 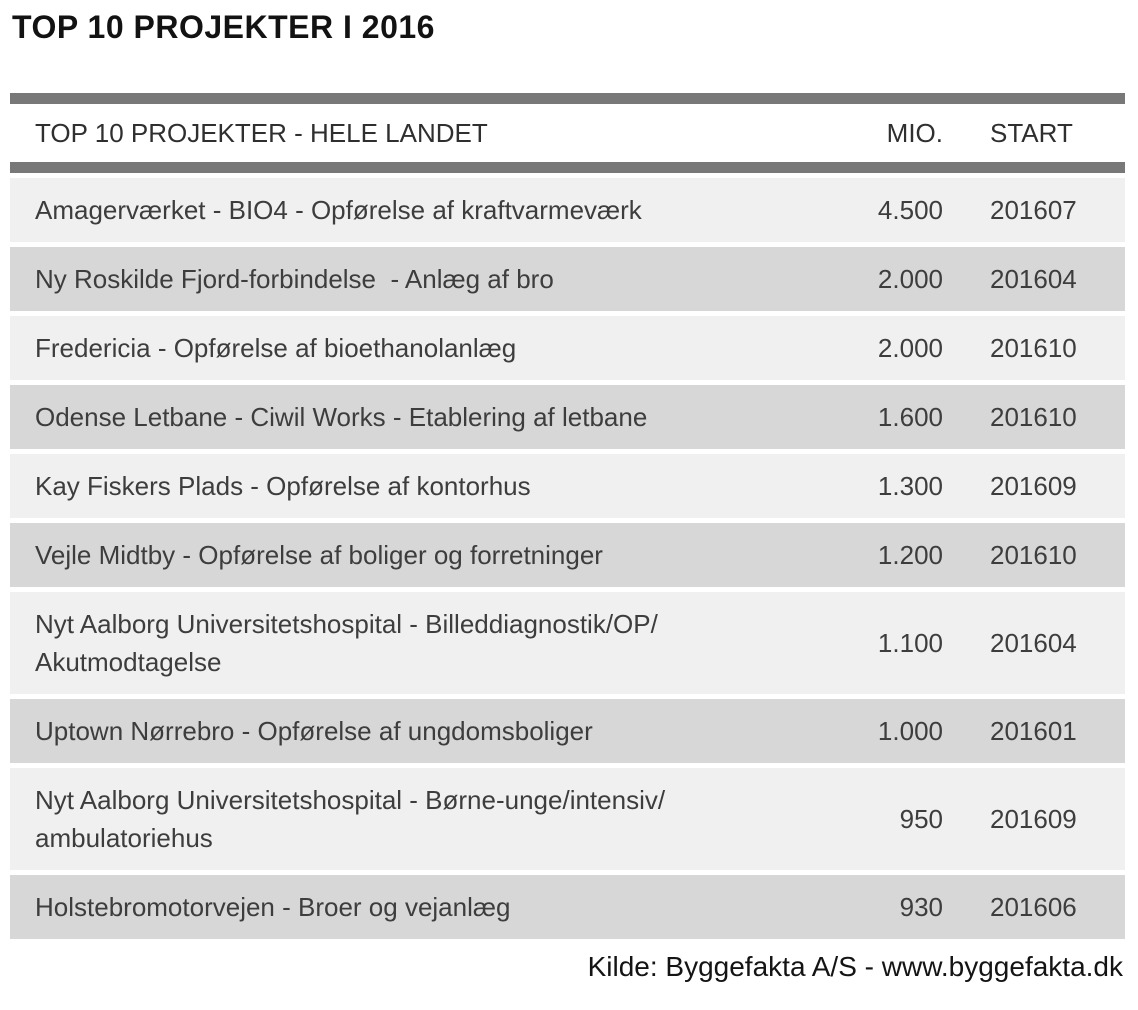 What do you see at coordinates (1033, 730) in the screenshot?
I see `start-value: 201601` at bounding box center [1033, 730].